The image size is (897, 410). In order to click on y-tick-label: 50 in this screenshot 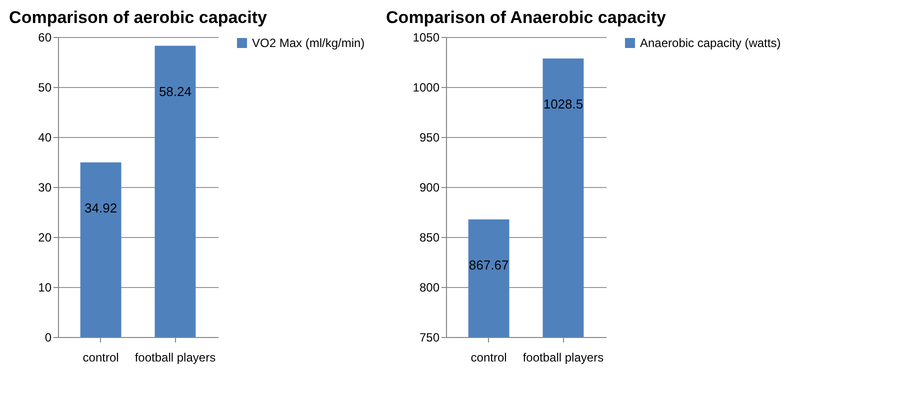, I will do `click(45, 87)`.